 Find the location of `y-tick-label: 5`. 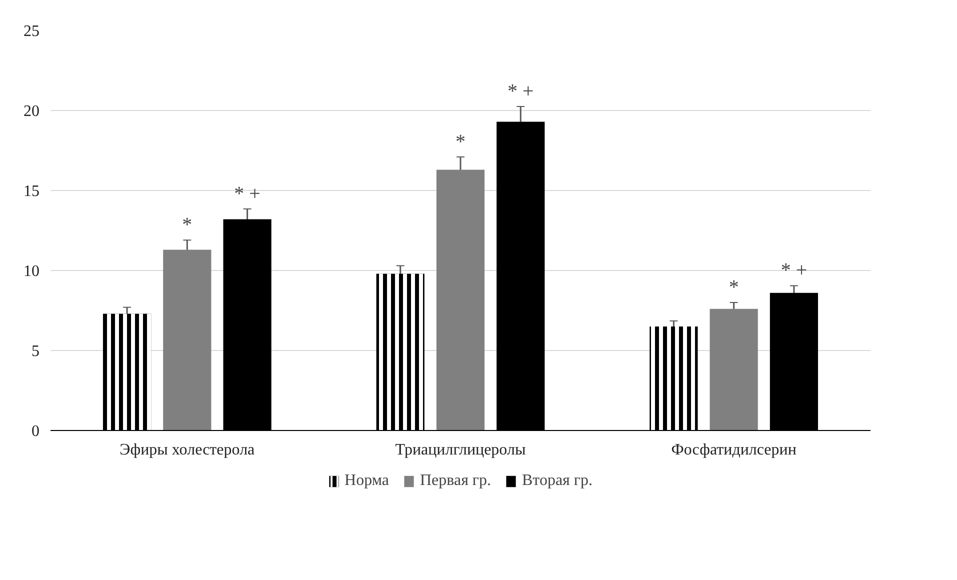

y-tick-label: 5 is located at coordinates (36, 351).